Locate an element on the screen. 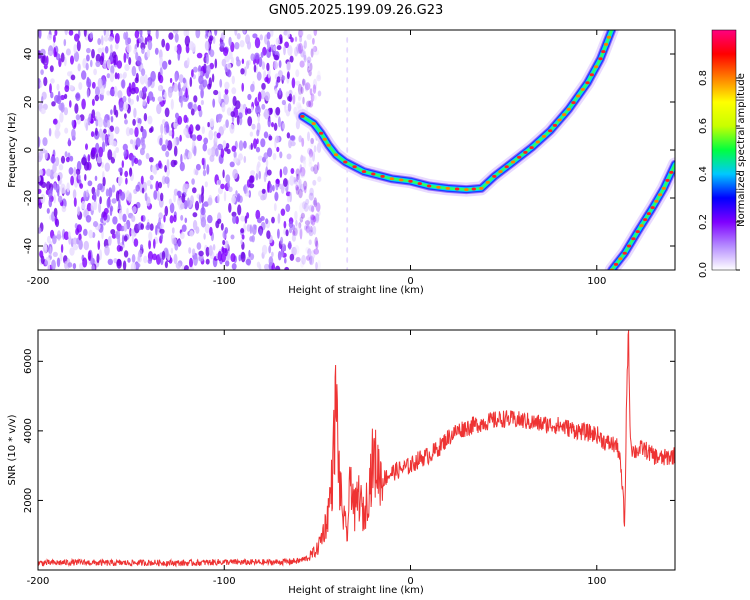  x-tick-label: 0 is located at coordinates (410, 281).